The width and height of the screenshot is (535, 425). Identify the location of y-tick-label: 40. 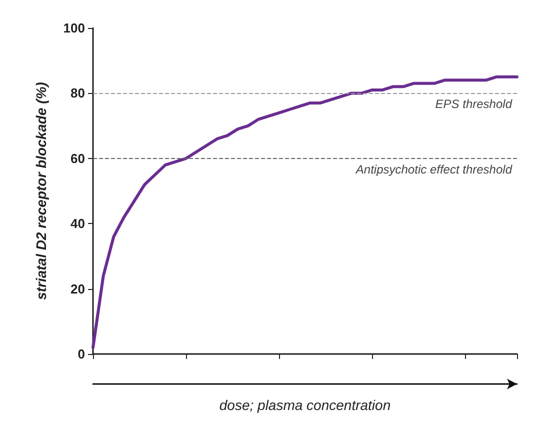
(77, 224).